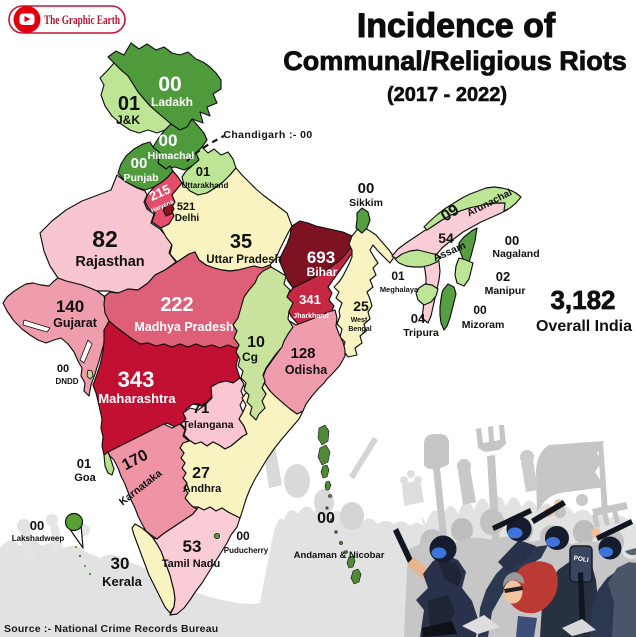 The height and width of the screenshot is (637, 636). Describe the element at coordinates (136, 379) in the screenshot. I see `svg-text: 343` at that location.